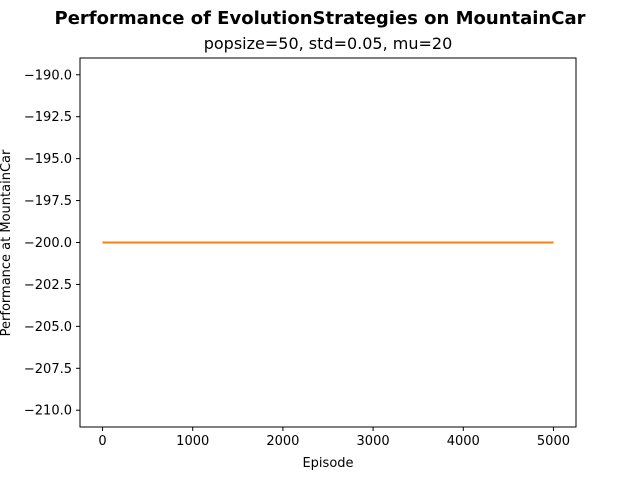 This screenshot has height=485, width=640. What do you see at coordinates (48, 369) in the screenshot?
I see `y-tick-label: −207.5` at bounding box center [48, 369].